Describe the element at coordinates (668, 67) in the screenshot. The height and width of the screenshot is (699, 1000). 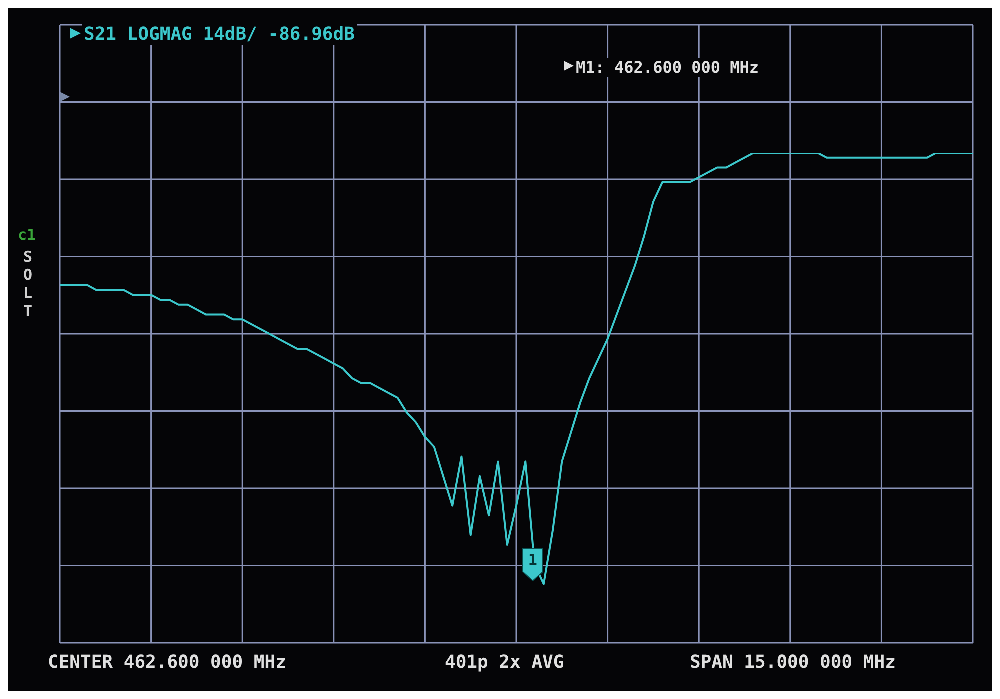
I see `text: M1: 462.600 000 MHz` at that location.